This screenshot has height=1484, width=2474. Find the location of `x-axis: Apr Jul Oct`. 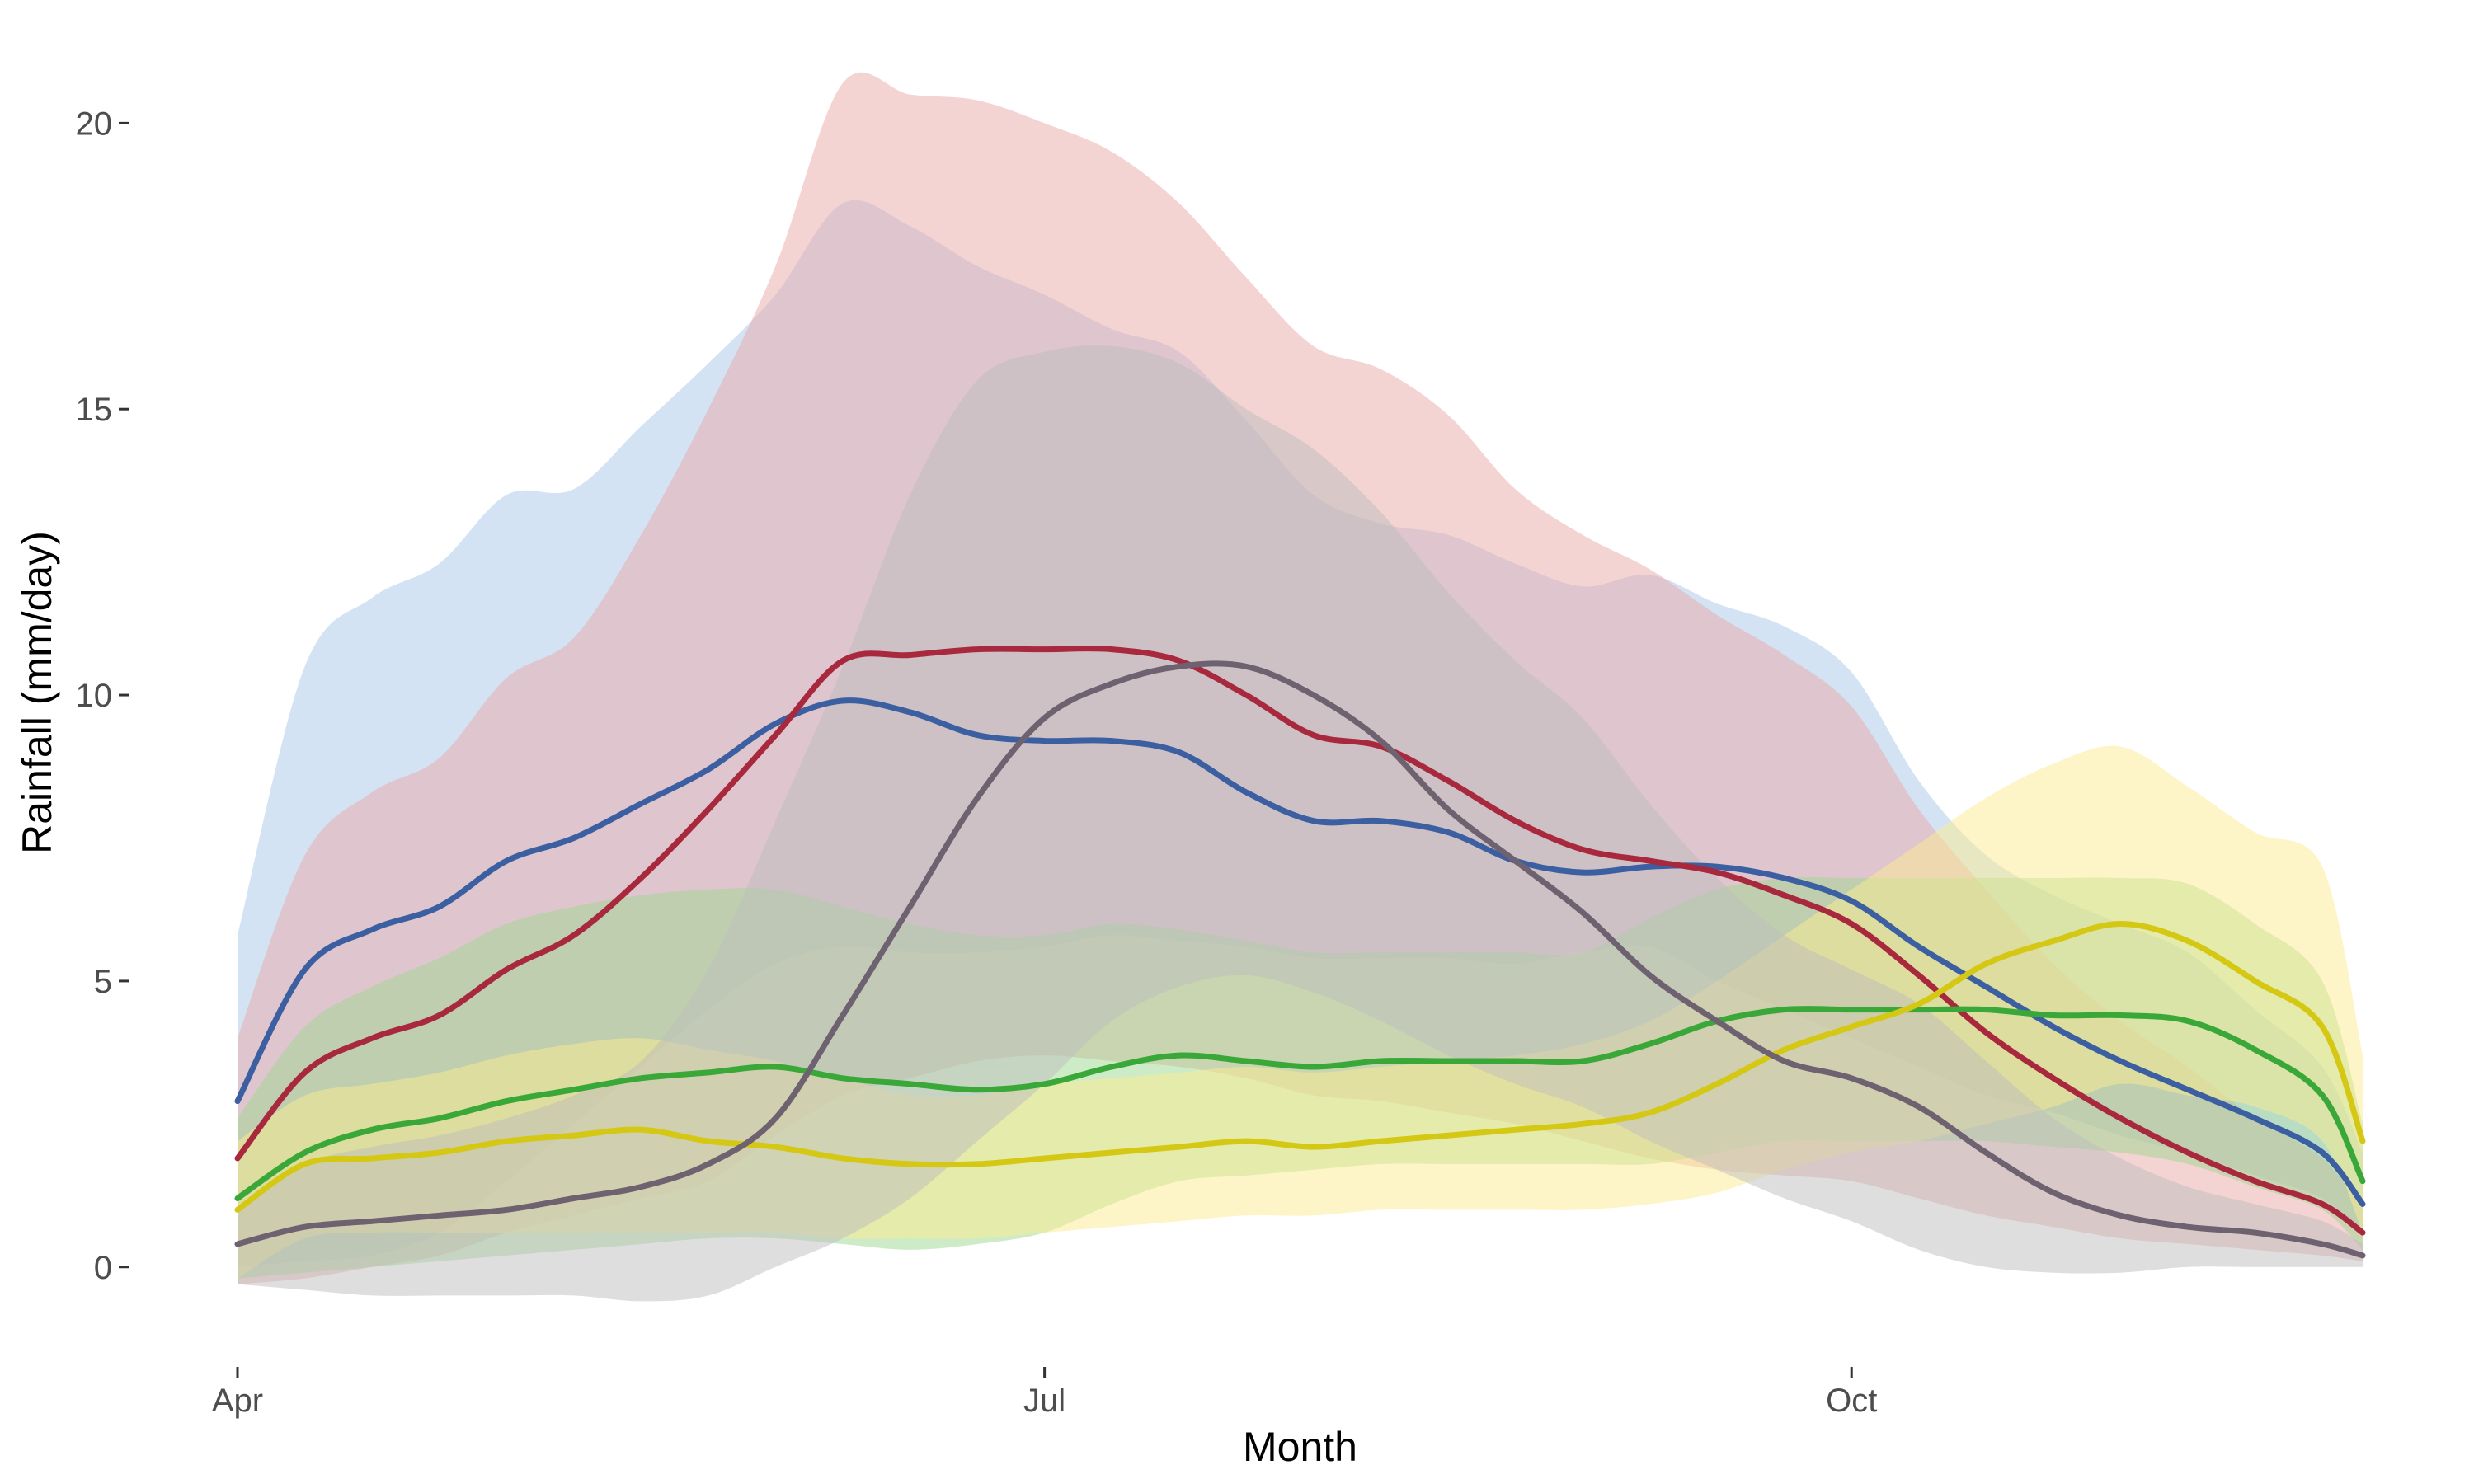

x-axis: Apr Jul Oct is located at coordinates (1044, 1393).